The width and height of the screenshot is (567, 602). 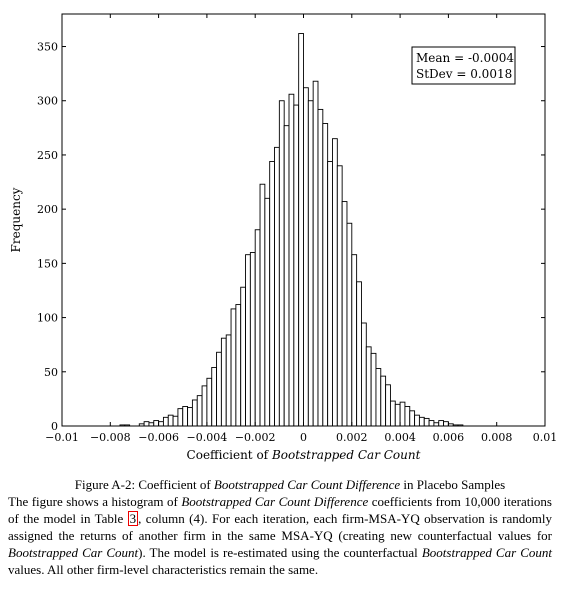 I want to click on y-tick-label: 100, so click(x=47, y=318).